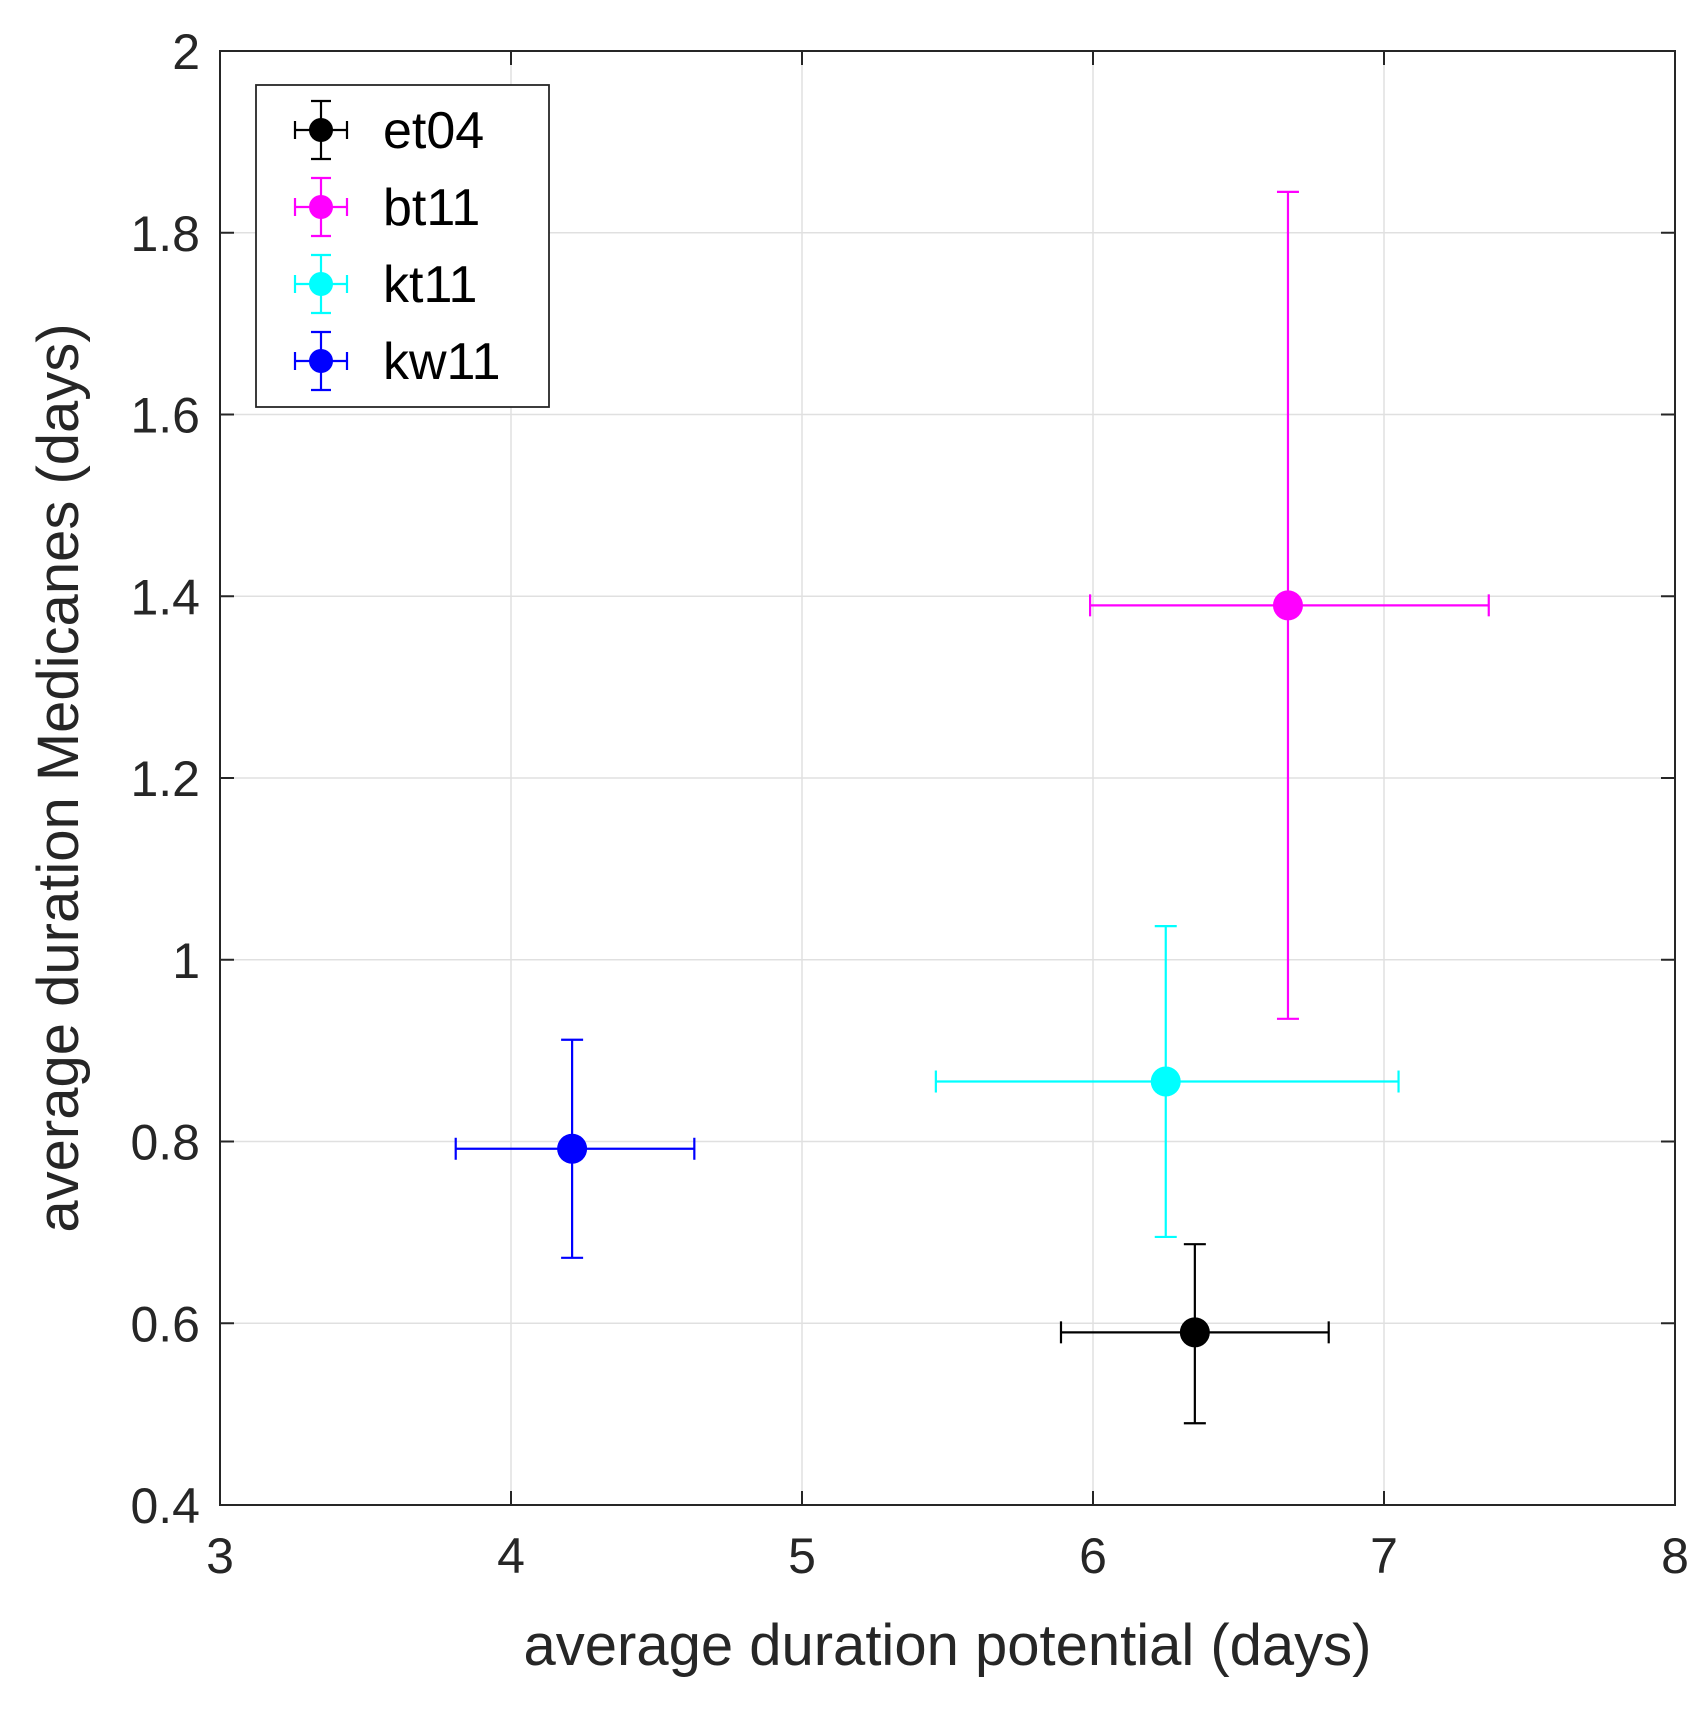 The width and height of the screenshot is (1703, 1709). What do you see at coordinates (165, 1324) in the screenshot?
I see `y-tick-label: 0.6` at bounding box center [165, 1324].